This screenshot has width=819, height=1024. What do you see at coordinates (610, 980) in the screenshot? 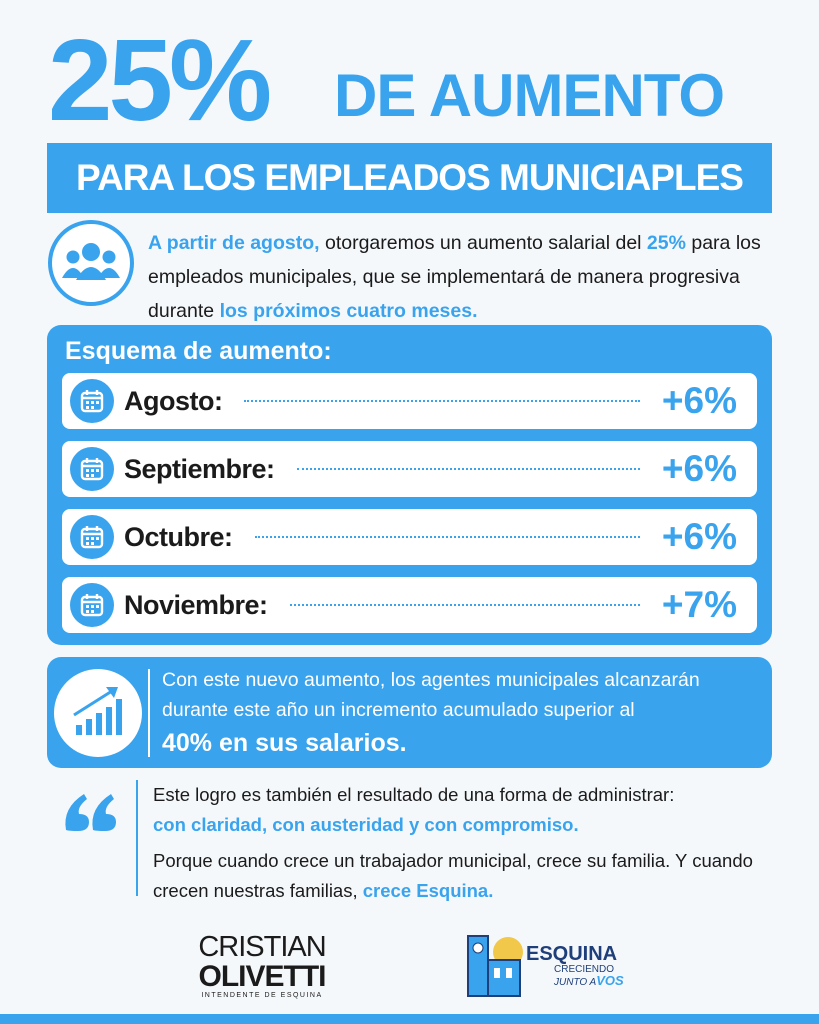
I see `logo-slogan: VOS` at bounding box center [610, 980].